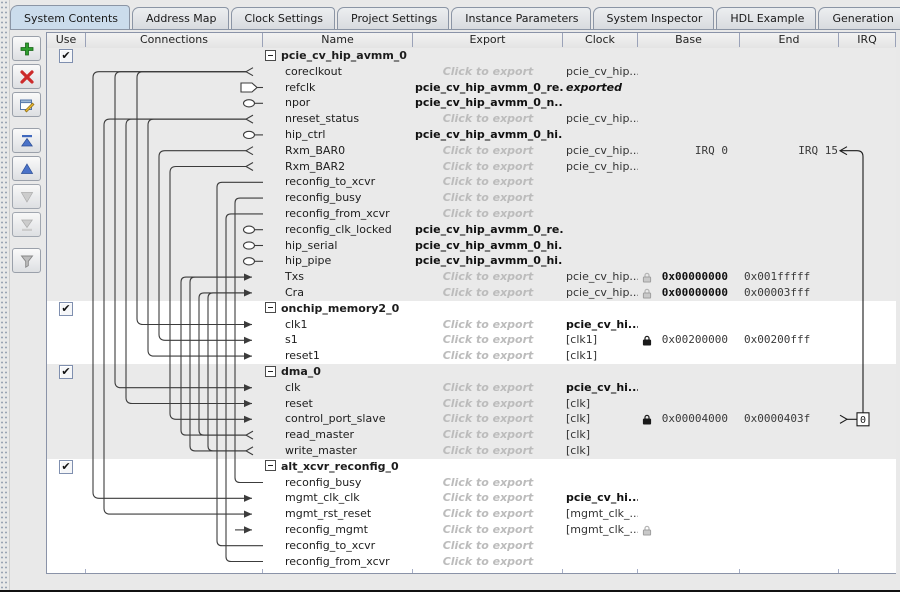 This screenshot has height=606, width=900. What do you see at coordinates (694, 277) in the screenshot?
I see `base-address: 0x00000000` at bounding box center [694, 277].